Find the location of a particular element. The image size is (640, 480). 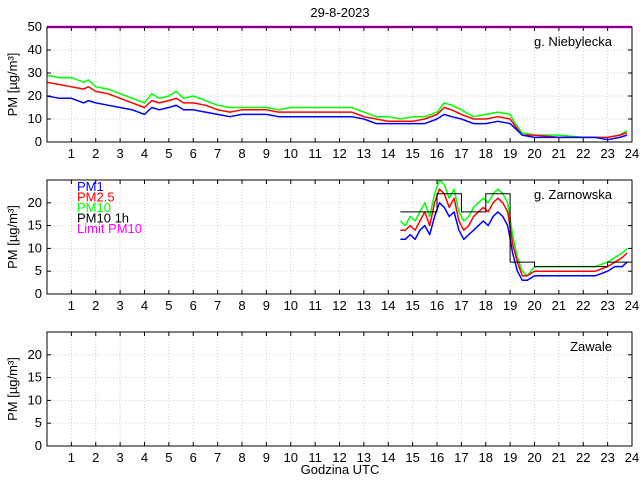

chart-title: 29-8-2023 is located at coordinates (339, 12).